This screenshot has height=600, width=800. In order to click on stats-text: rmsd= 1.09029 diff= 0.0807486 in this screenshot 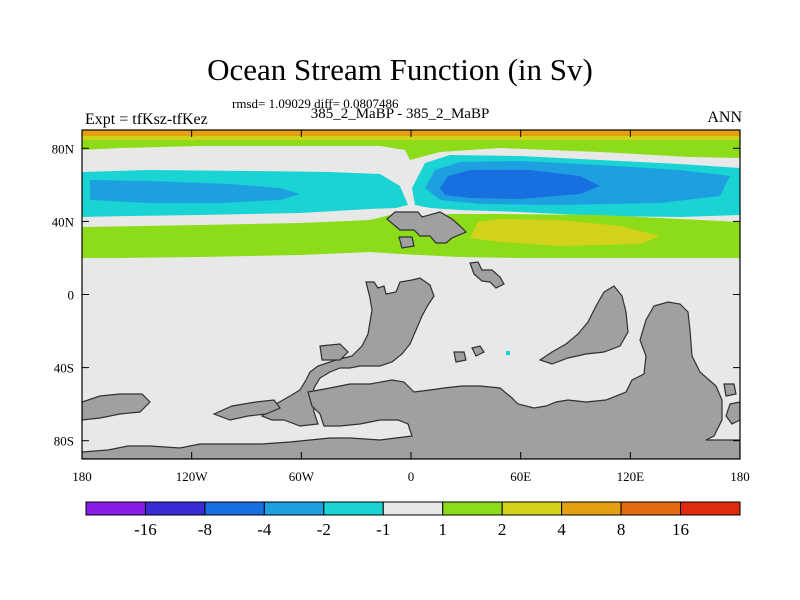, I will do `click(315, 103)`.